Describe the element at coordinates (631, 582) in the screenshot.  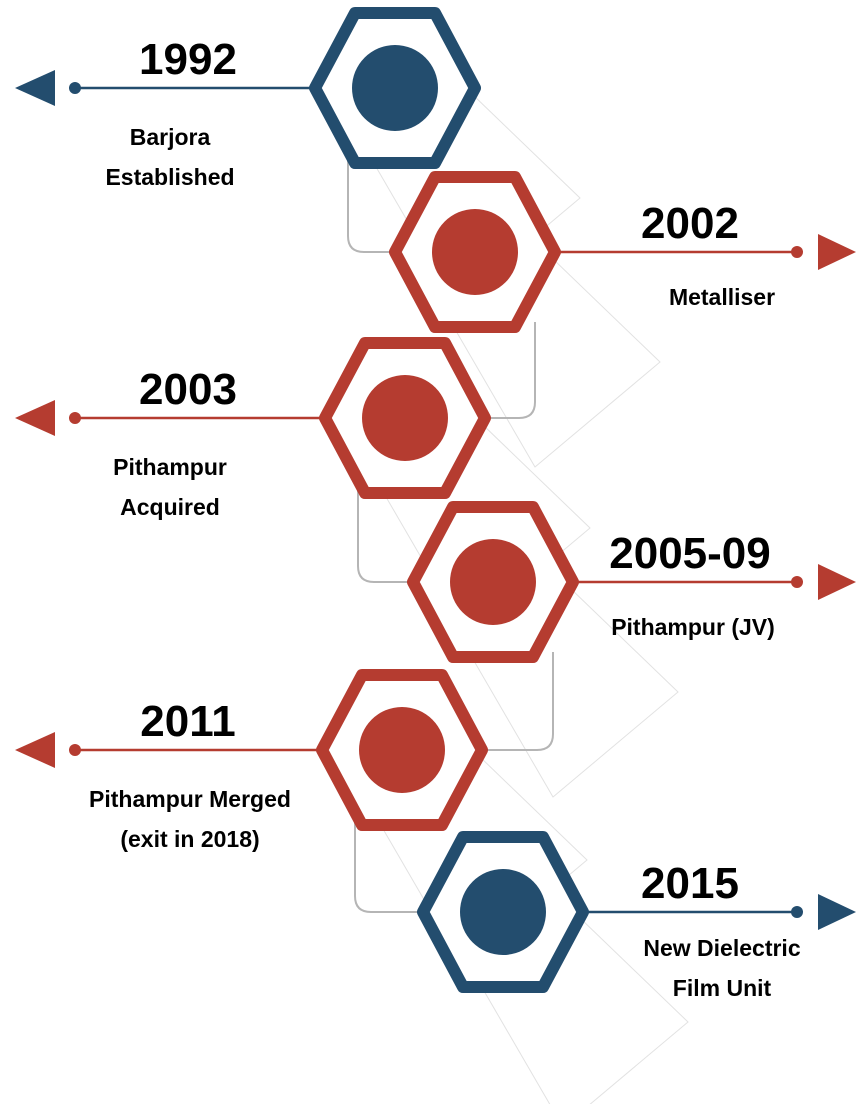
I see `milestone: 2005-09 Pithampur (JV)` at that location.